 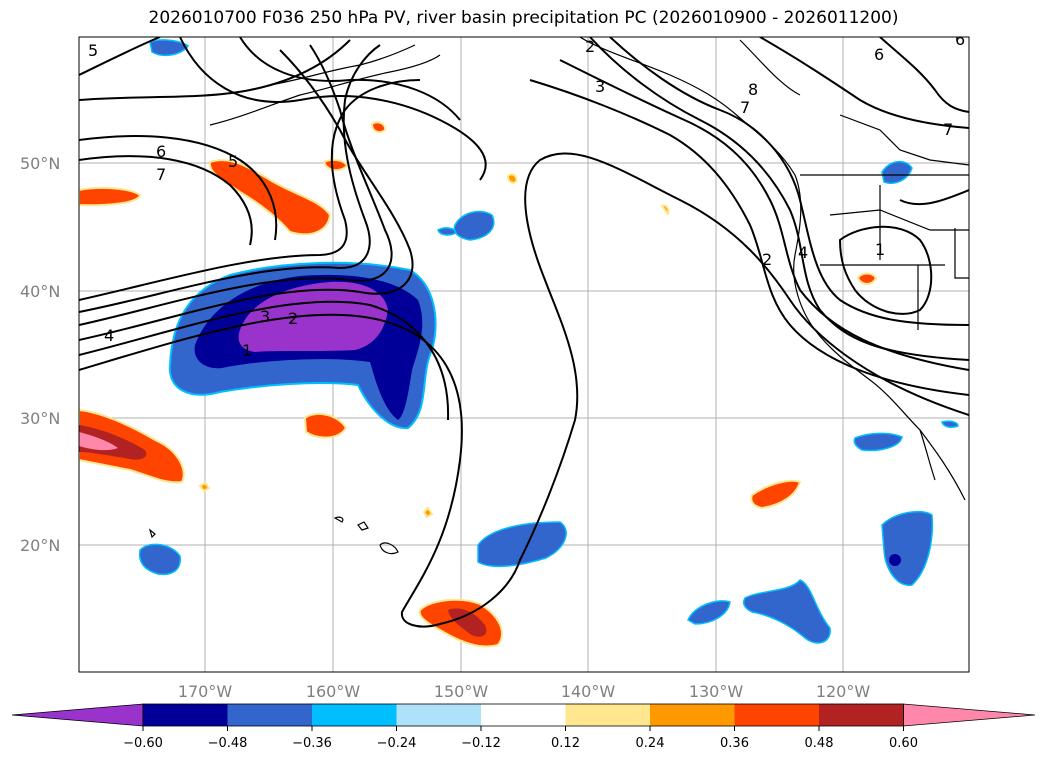 What do you see at coordinates (312, 743) in the screenshot?
I see `colorbar-tick-label: −0.36` at bounding box center [312, 743].